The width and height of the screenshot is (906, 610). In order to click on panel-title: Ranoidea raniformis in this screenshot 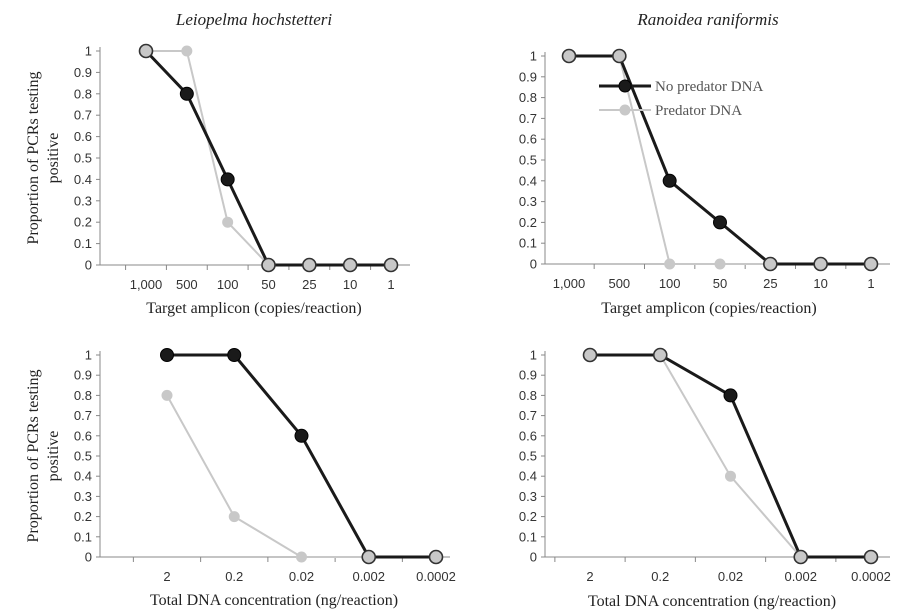, I will do `click(707, 19)`.